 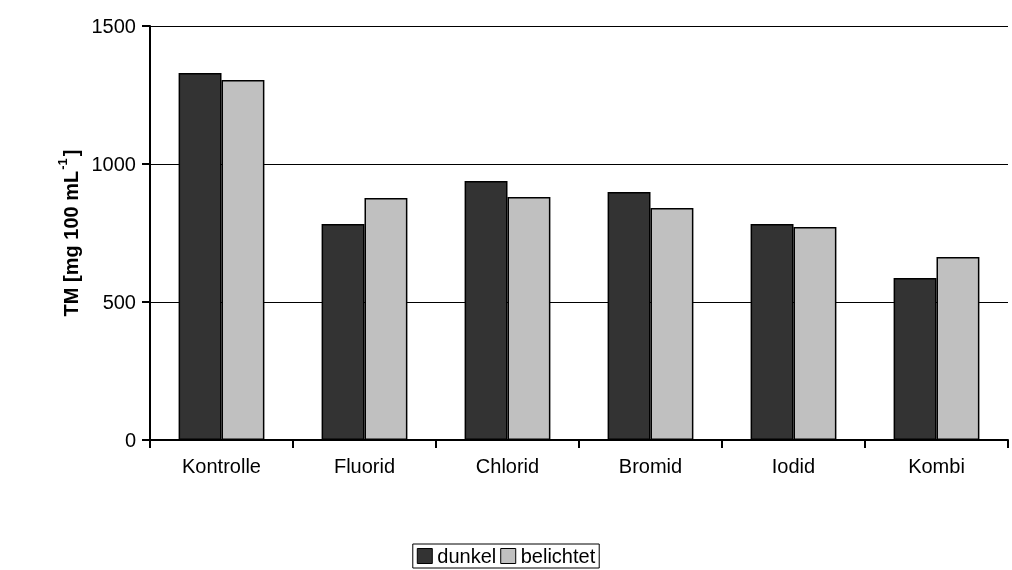 I want to click on x-tick-label: Iodid, so click(x=793, y=466).